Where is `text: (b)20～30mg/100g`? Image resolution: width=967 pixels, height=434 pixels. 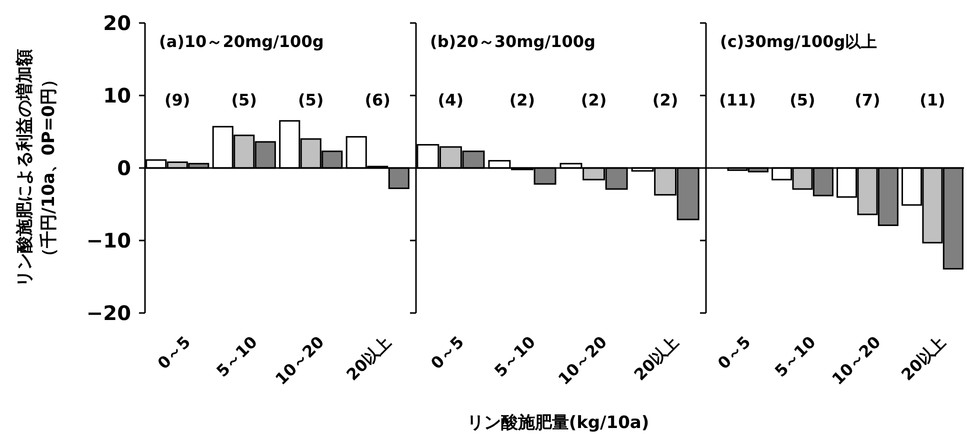
text: (b)20～30mg/100g is located at coordinates (513, 41).